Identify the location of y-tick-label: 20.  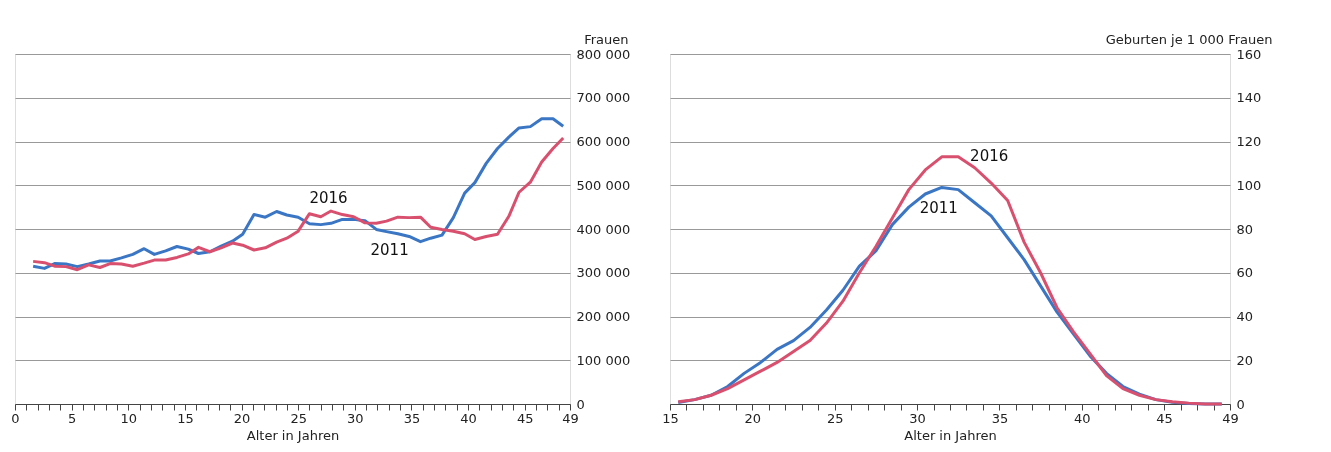
(1245, 360).